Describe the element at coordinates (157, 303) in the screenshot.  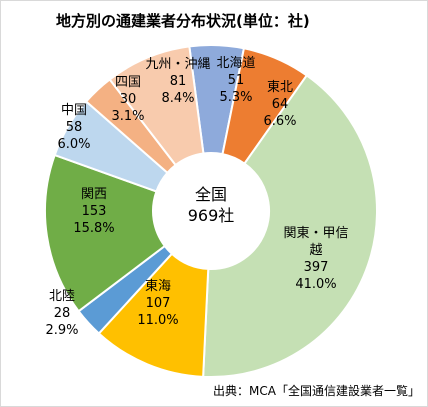
I see `slice-label-4: 東海 107 11.0%` at that location.